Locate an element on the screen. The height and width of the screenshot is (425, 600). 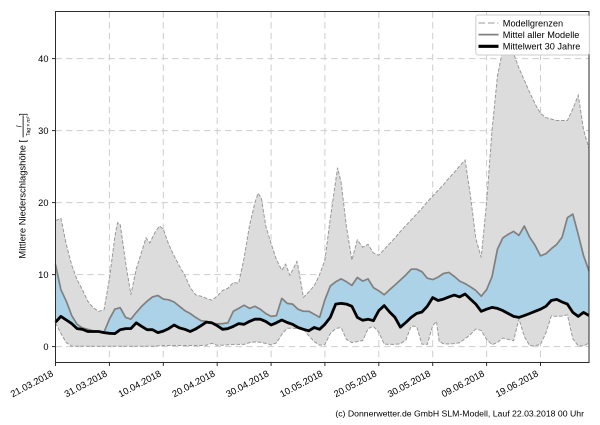
svg-text: Modellgrenzen is located at coordinates (533, 23).